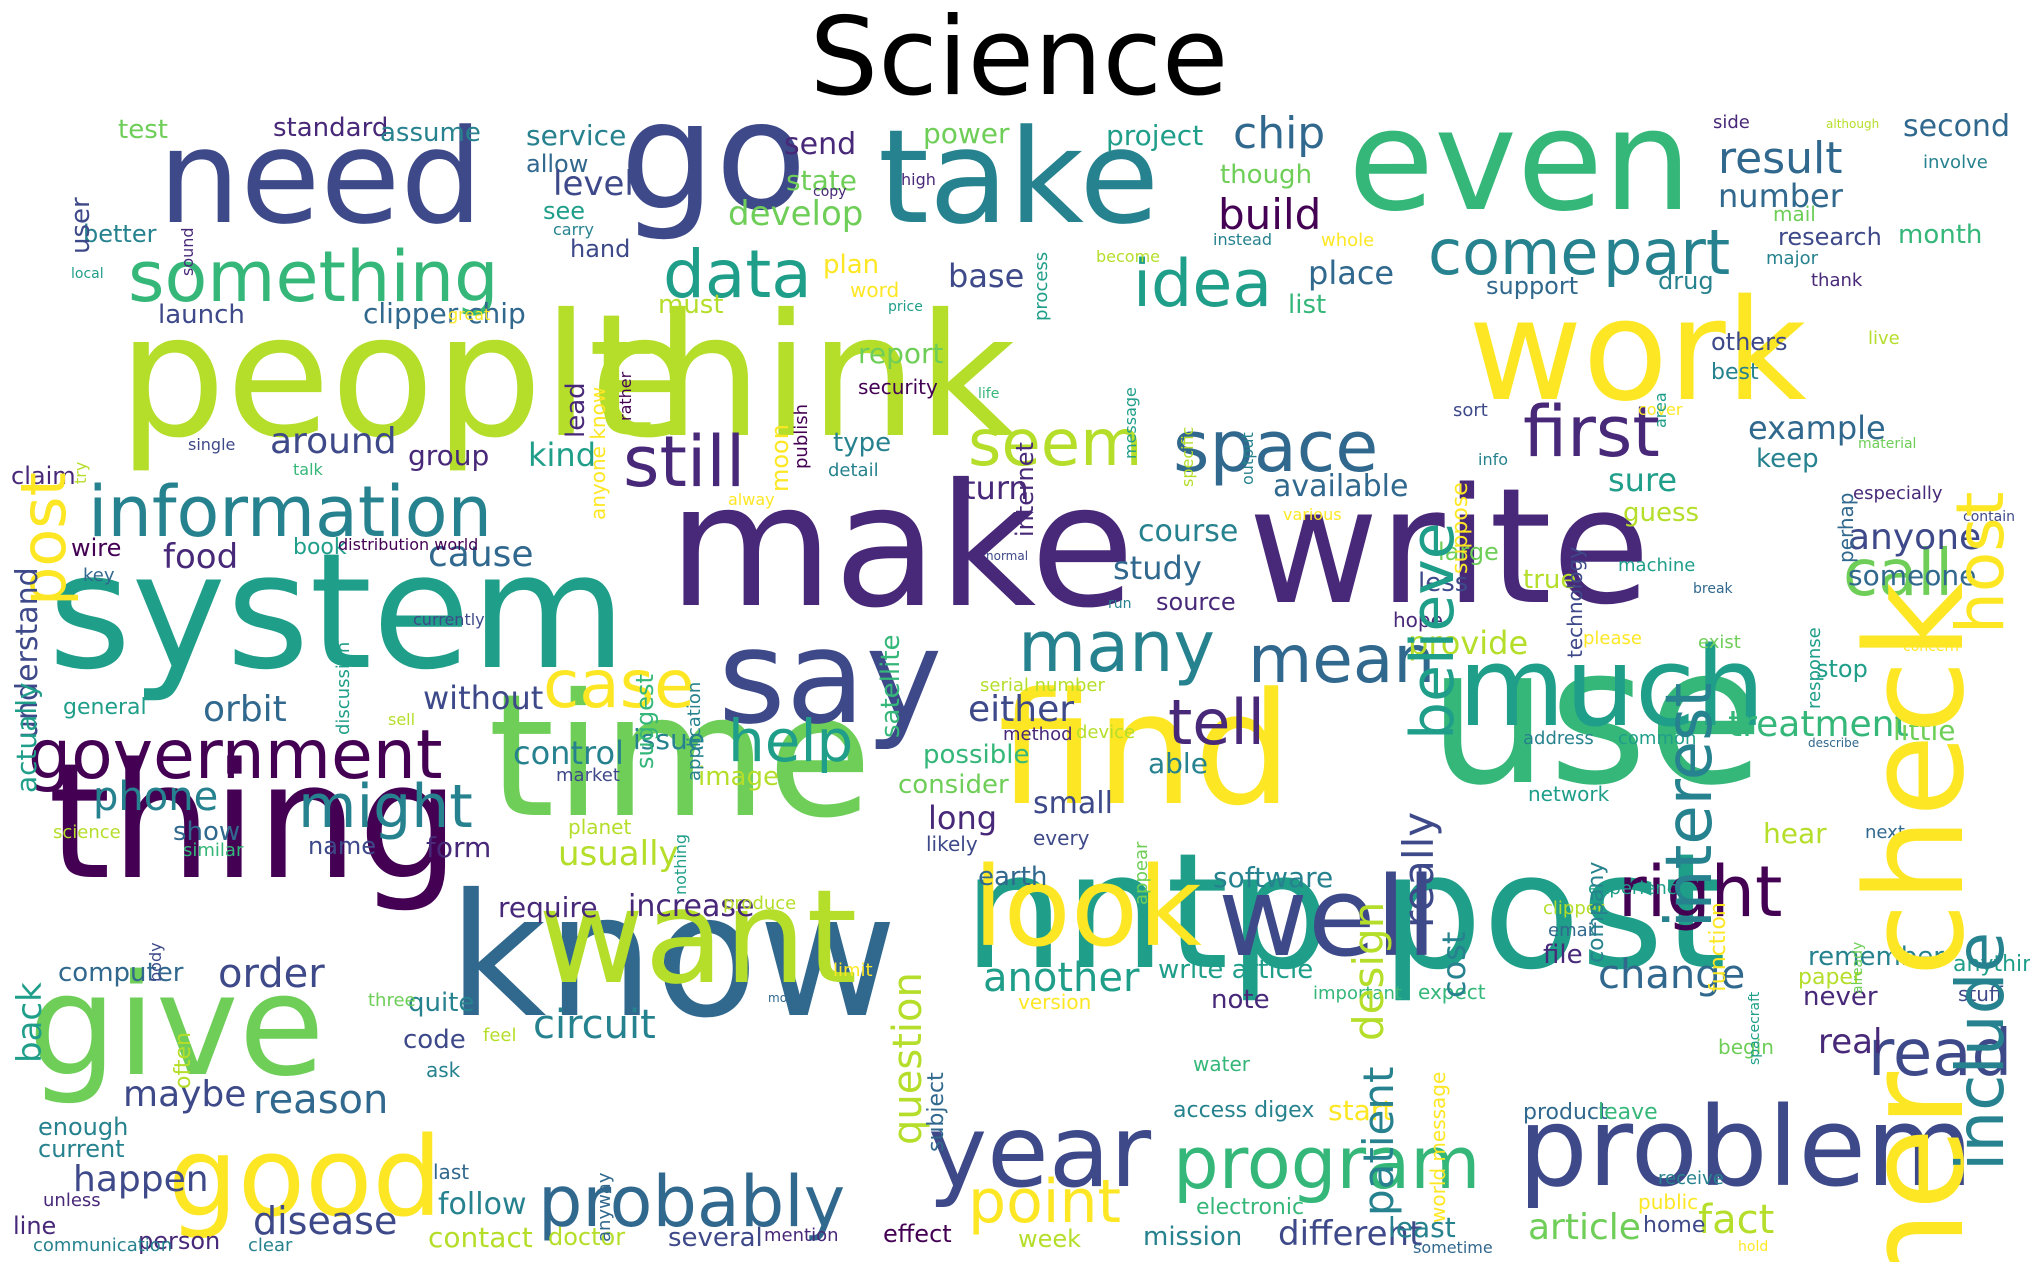  I want to click on word-stop: begin, so click(1746, 1047).